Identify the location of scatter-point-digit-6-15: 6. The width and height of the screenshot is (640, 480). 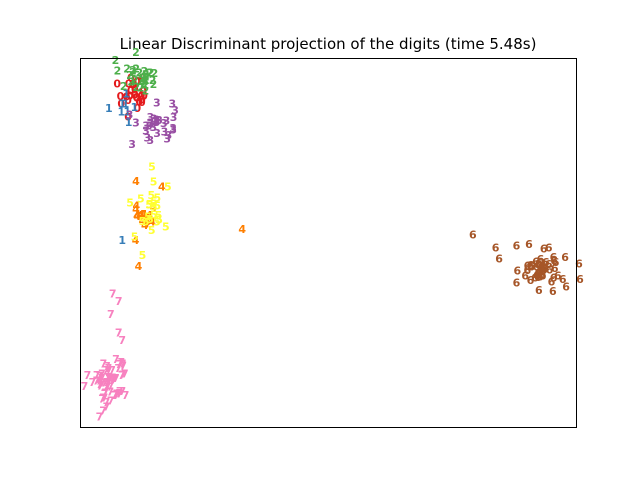
(540, 276).